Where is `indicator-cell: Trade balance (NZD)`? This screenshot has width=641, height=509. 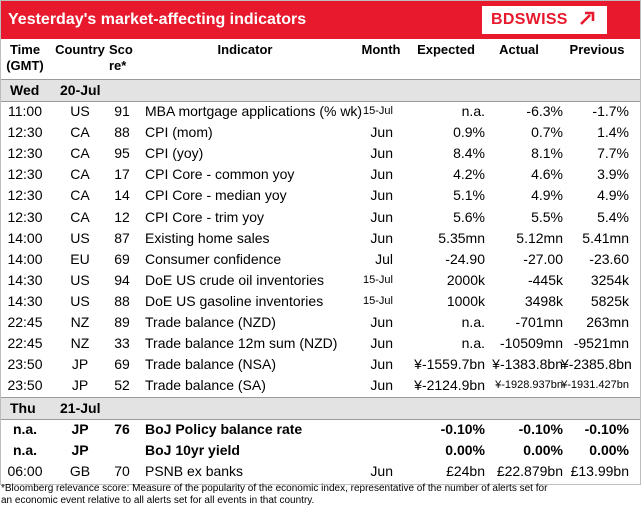 indicator-cell: Trade balance (NZD) is located at coordinates (210, 322).